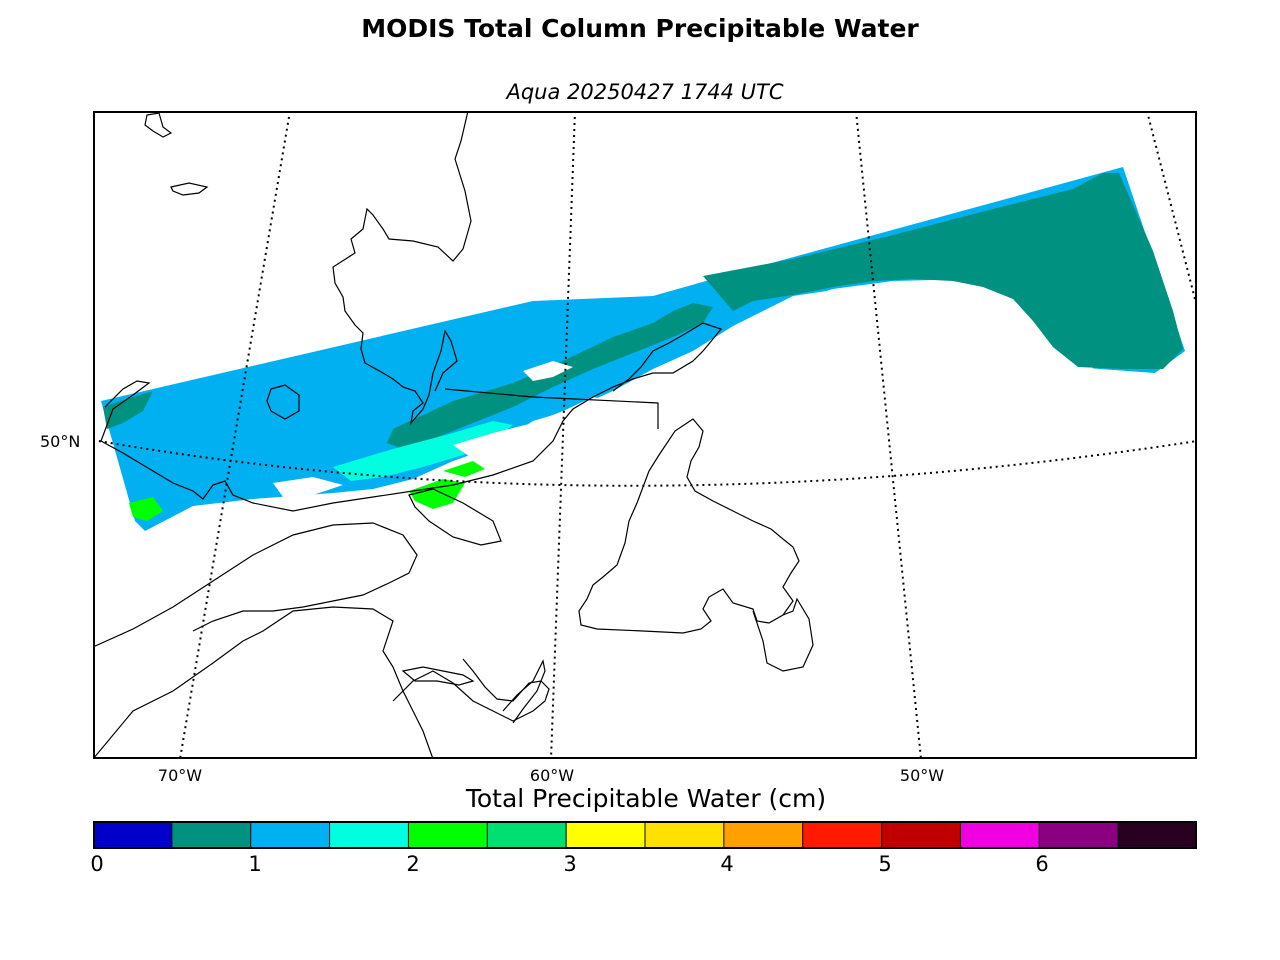 This screenshot has width=1280, height=960. What do you see at coordinates (524, 691) in the screenshot?
I see `coastline-cape-breton` at bounding box center [524, 691].